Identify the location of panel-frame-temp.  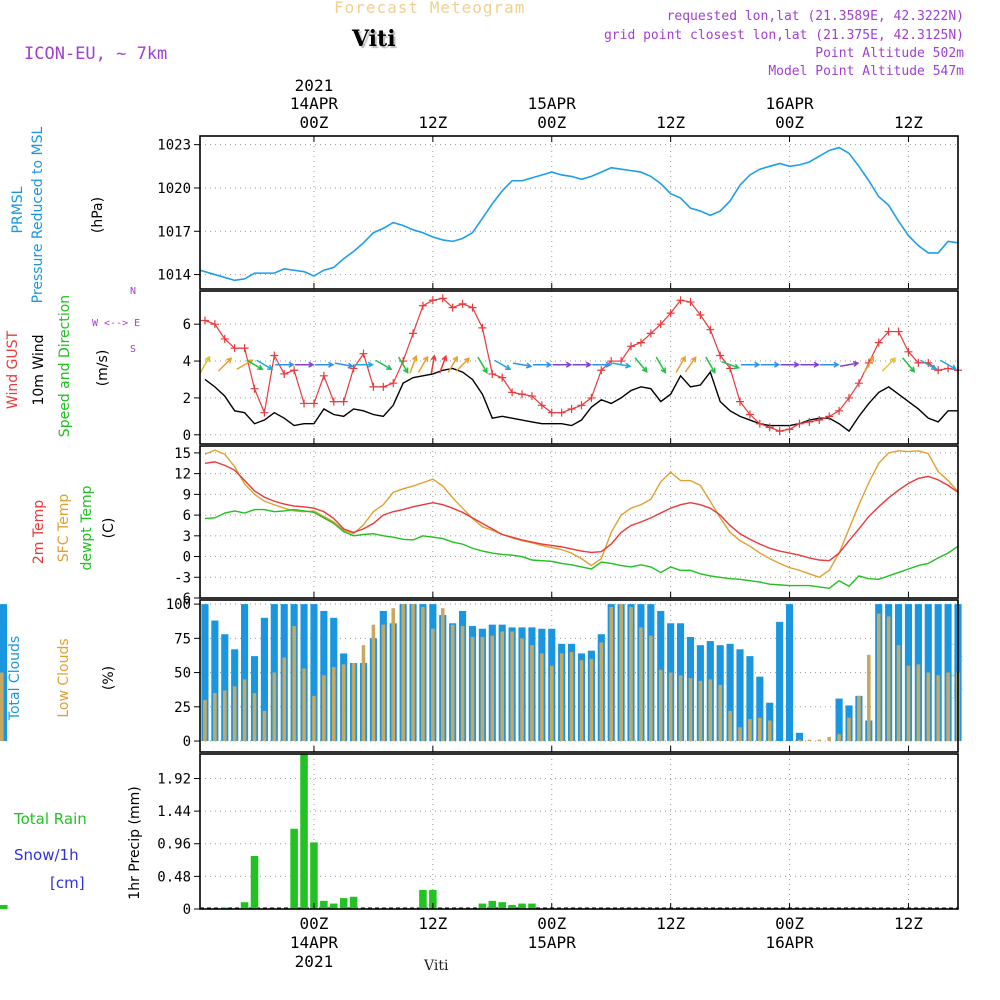
(579, 522).